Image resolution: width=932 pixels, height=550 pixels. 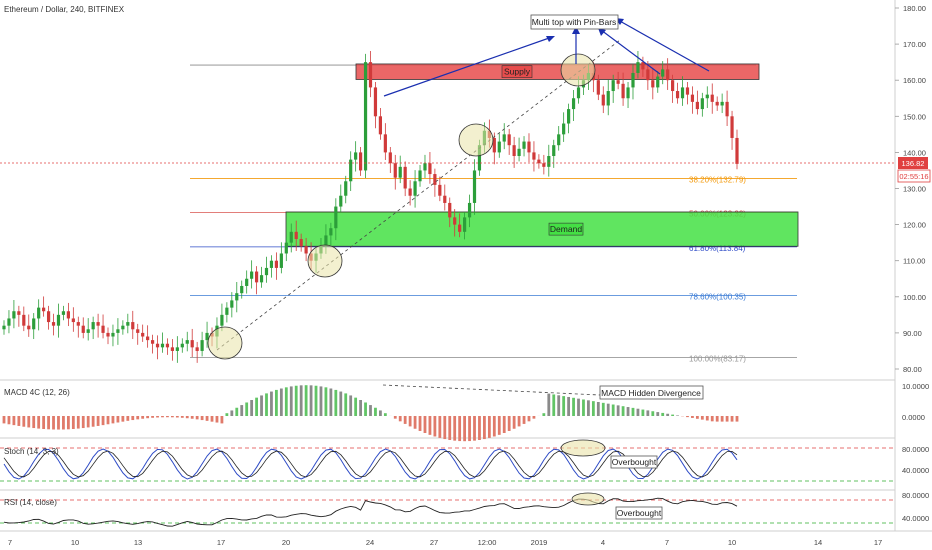 I want to click on highlight-circle, so click(x=476, y=140).